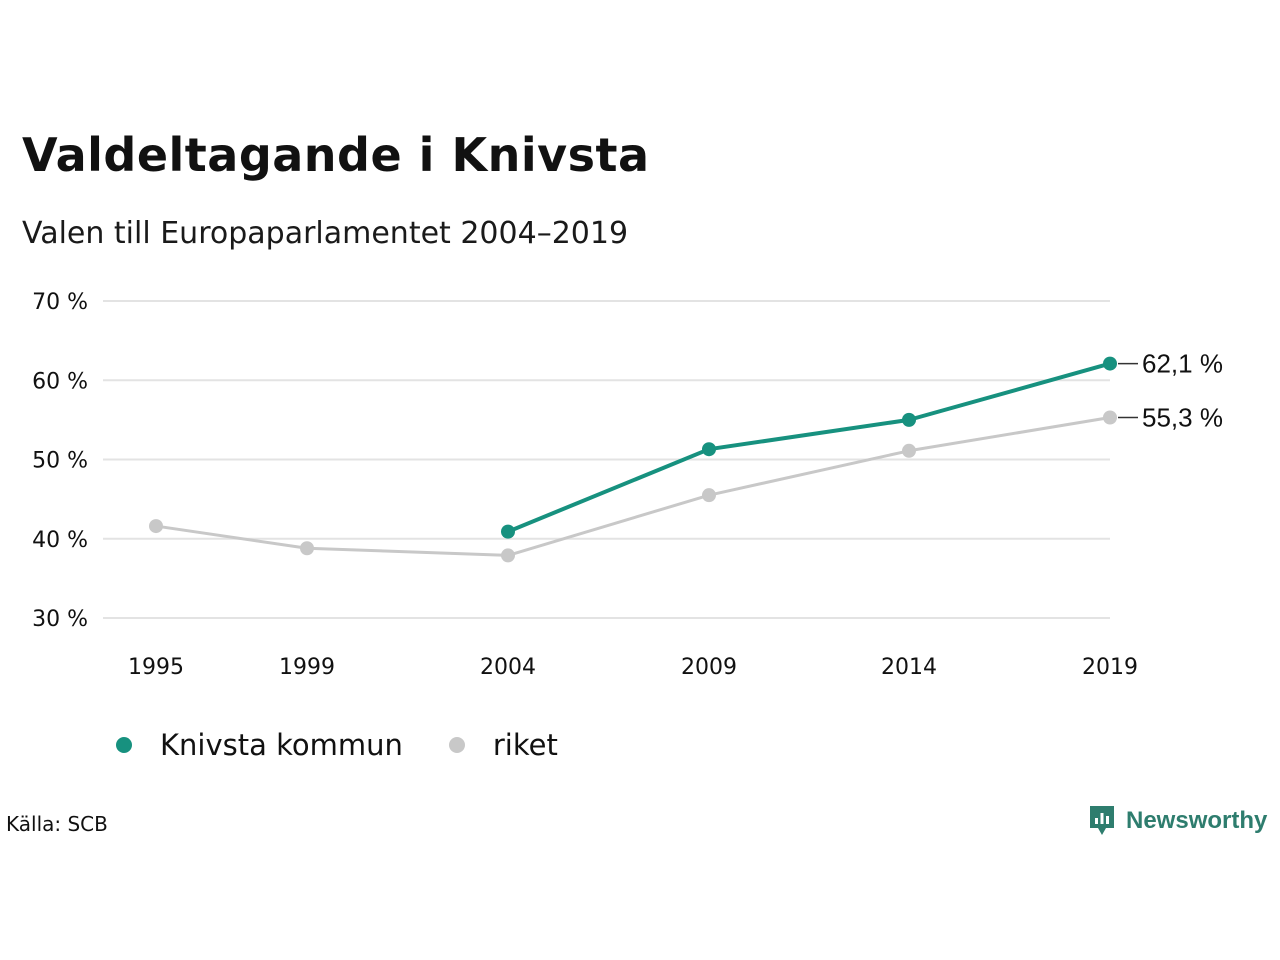 The width and height of the screenshot is (1280, 960). What do you see at coordinates (1182, 417) in the screenshot?
I see `end-label-riket: 55,3 %` at bounding box center [1182, 417].